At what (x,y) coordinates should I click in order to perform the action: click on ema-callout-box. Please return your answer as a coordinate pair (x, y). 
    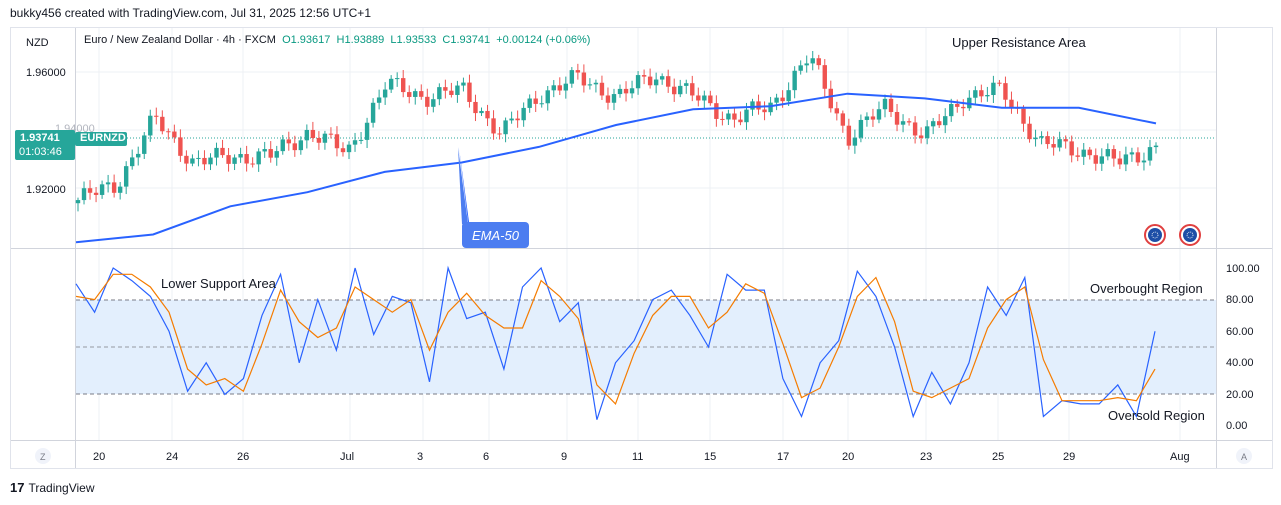
    Looking at the image, I should click on (495, 235).